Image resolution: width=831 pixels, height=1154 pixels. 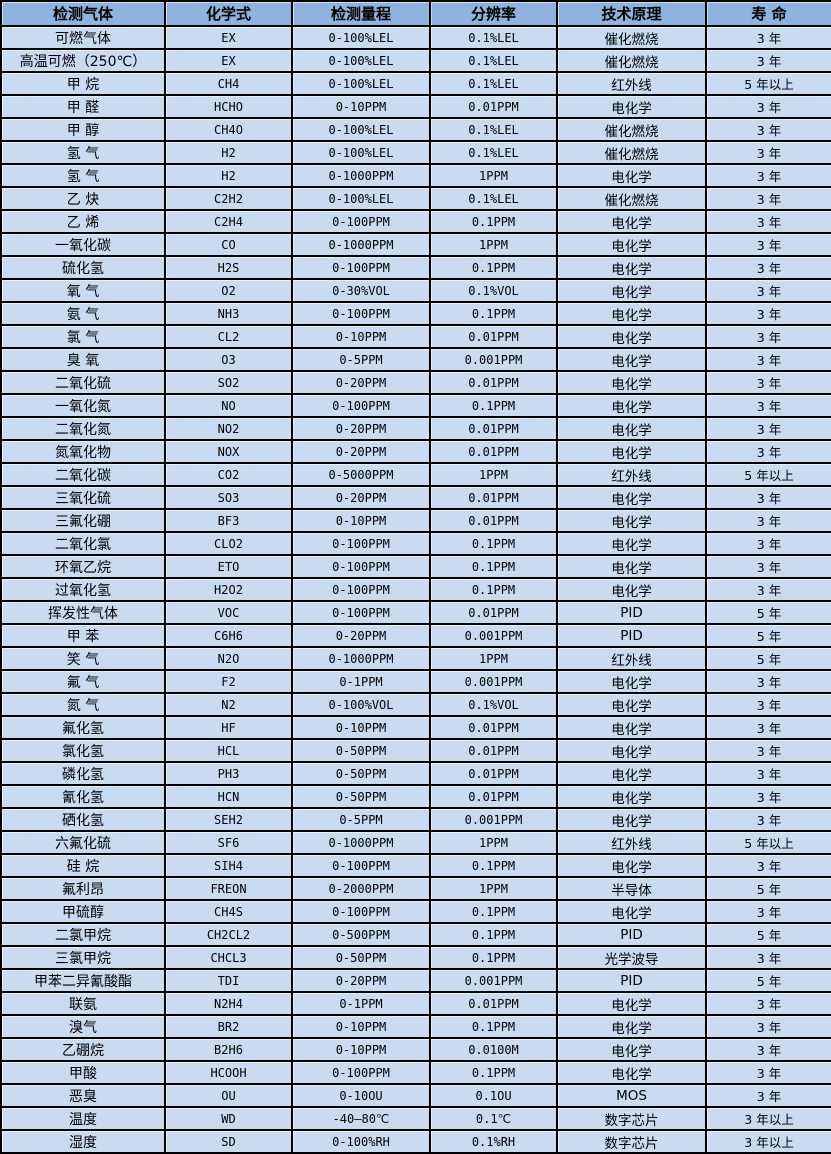 I want to click on gas-name-cell: 三氯甲烷, so click(x=83, y=957).